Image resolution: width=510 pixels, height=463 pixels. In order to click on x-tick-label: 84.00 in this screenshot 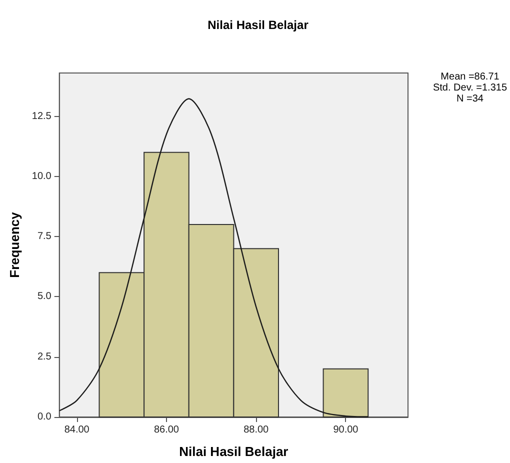, I will do `click(77, 430)`.